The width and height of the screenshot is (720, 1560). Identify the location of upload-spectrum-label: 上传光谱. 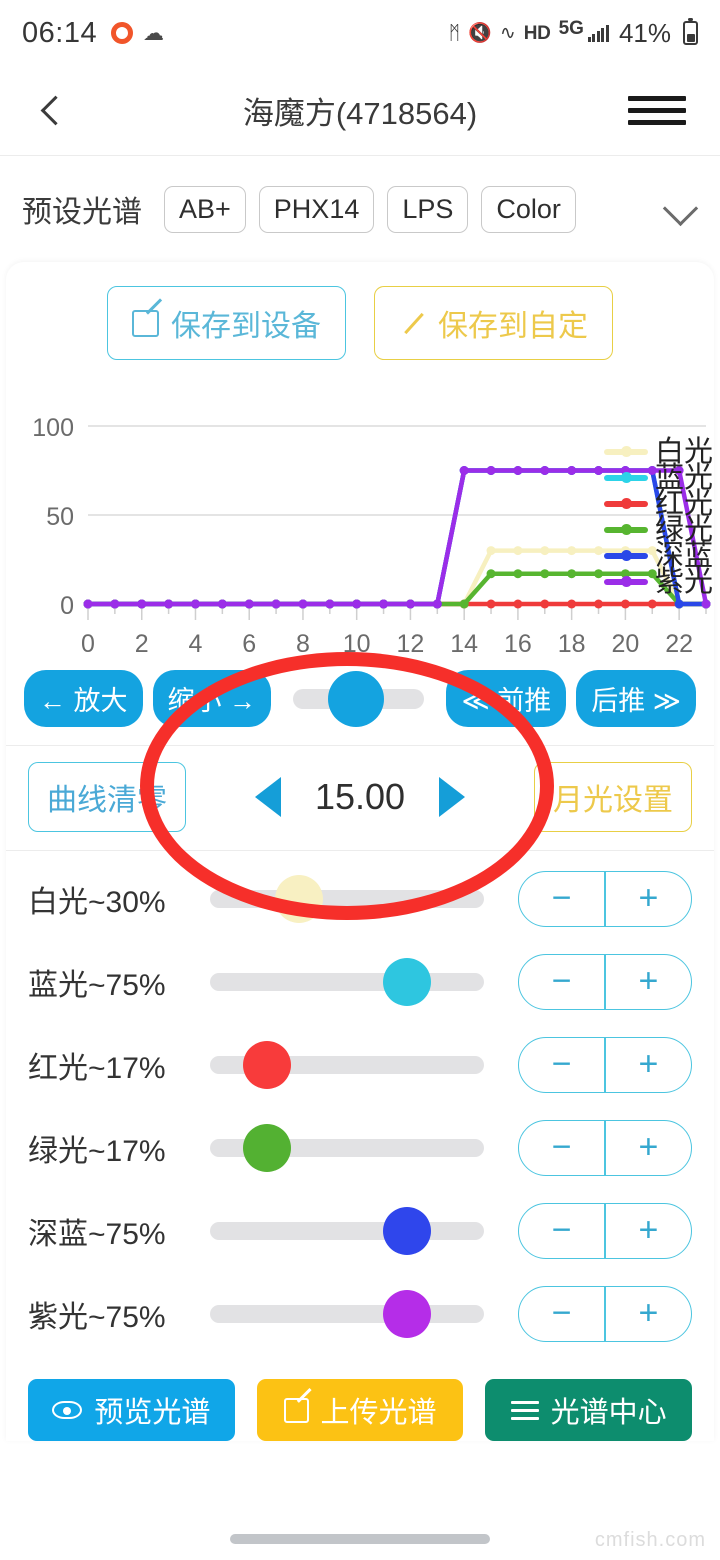
(378, 1413).